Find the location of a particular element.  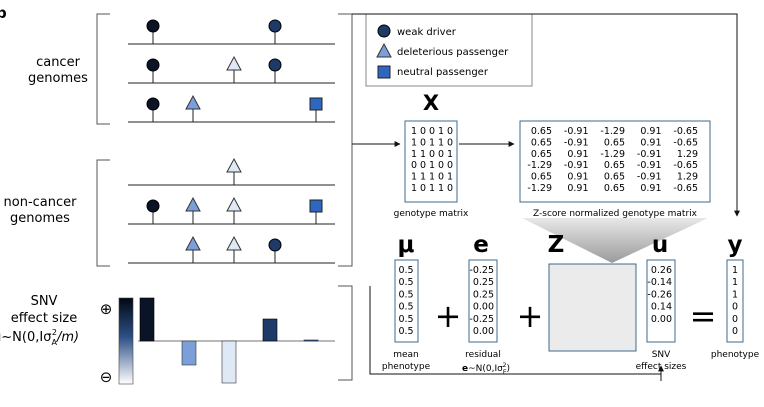

u-vector-box is located at coordinates (661, 301).